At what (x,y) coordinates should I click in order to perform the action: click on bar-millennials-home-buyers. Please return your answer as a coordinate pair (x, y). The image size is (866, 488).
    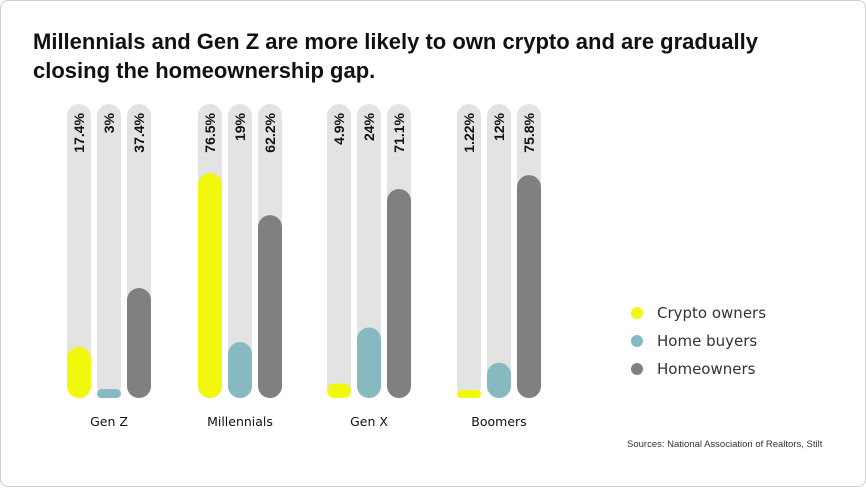
    Looking at the image, I should click on (240, 370).